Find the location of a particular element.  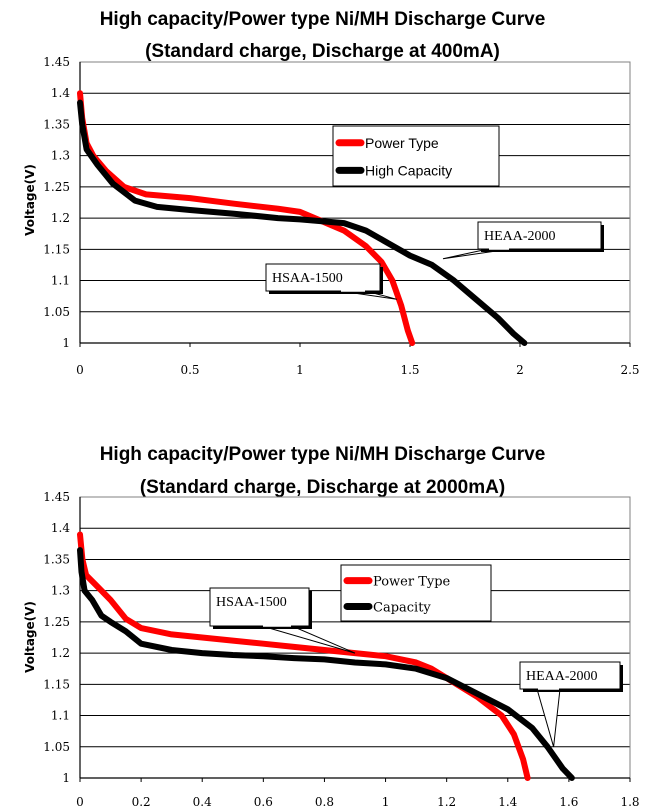

chart2-y-axis-label: Voltage(V) is located at coordinates (30, 637).